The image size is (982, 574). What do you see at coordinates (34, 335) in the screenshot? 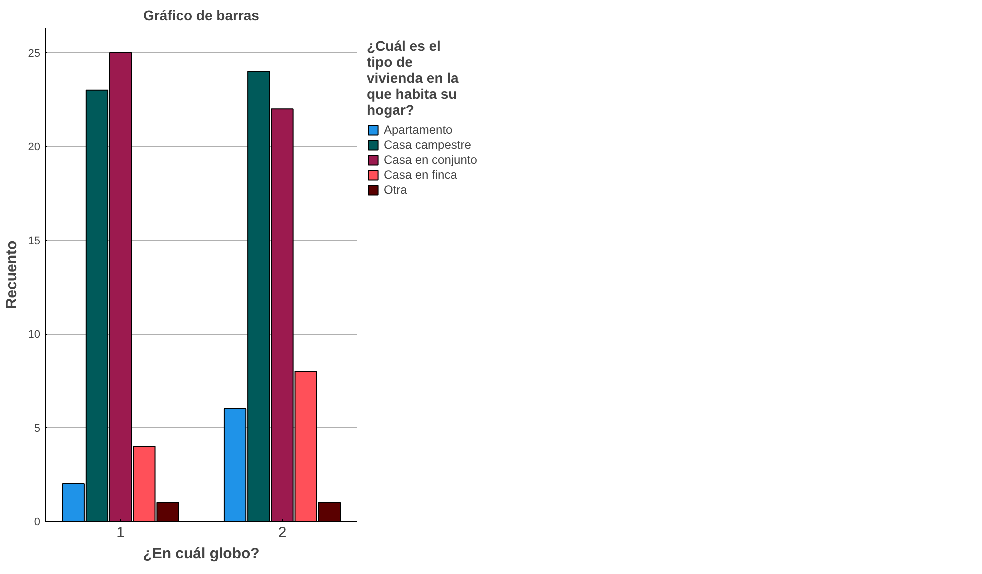
I see `y-tick-label: 10` at bounding box center [34, 335].